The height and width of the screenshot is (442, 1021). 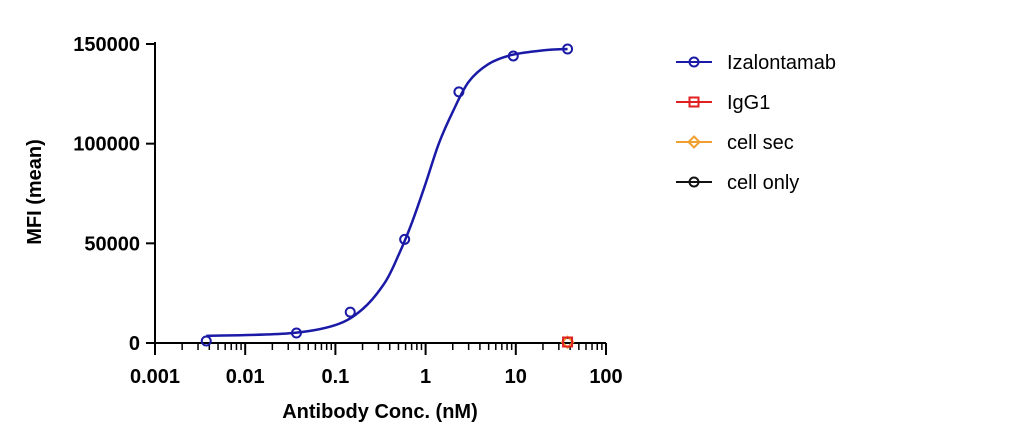 What do you see at coordinates (35, 192) in the screenshot?
I see `y-axis-title: MFI (mean)` at bounding box center [35, 192].